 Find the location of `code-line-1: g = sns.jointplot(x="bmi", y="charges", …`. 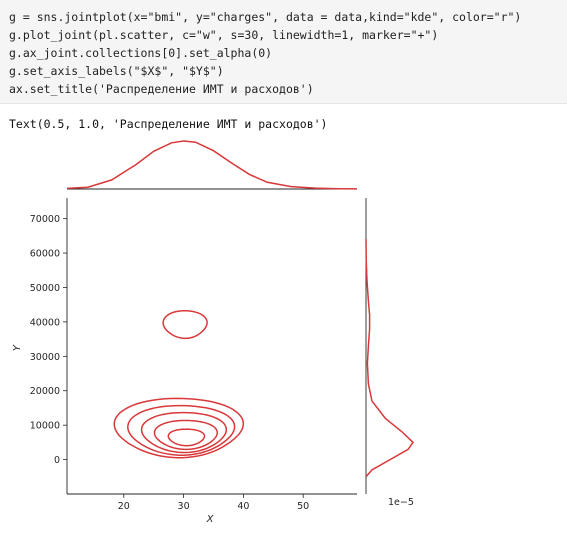

code-line-1: g = sns.jointplot(x="bmi", y="charges", … is located at coordinates (265, 17).